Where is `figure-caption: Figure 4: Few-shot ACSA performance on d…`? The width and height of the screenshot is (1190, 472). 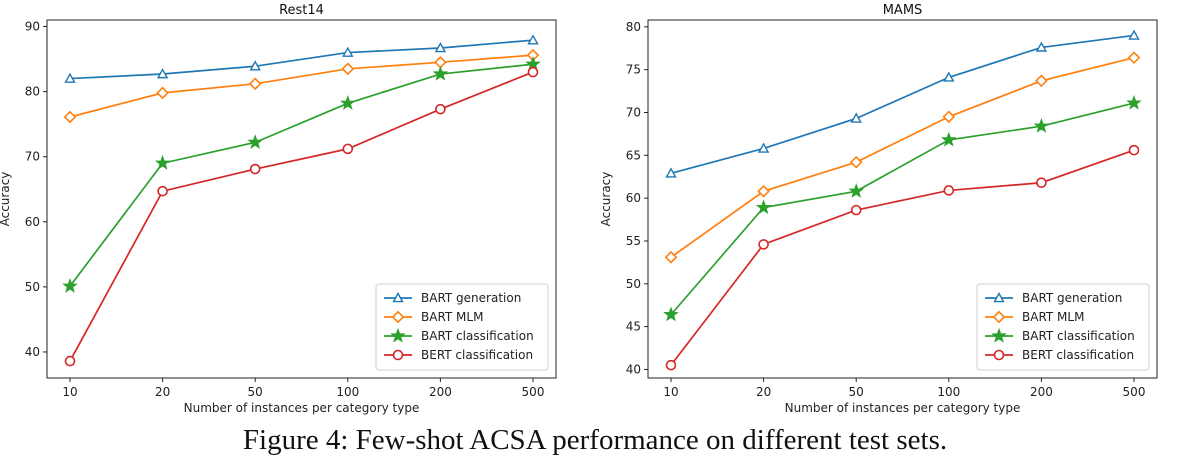 figure-caption: Figure 4: Few-shot ACSA performance on d… is located at coordinates (595, 440).